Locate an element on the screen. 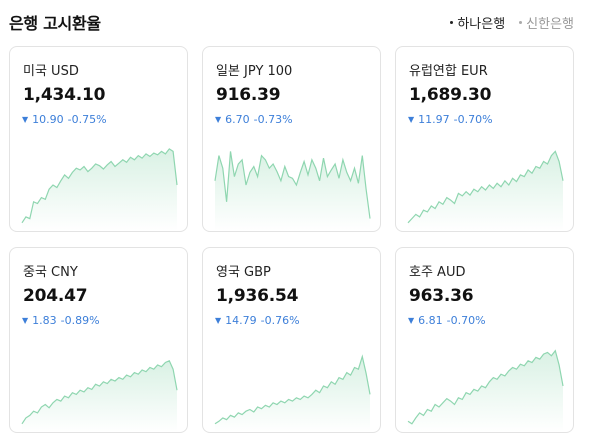  page-title: 은행 고시환율 is located at coordinates (55, 23).